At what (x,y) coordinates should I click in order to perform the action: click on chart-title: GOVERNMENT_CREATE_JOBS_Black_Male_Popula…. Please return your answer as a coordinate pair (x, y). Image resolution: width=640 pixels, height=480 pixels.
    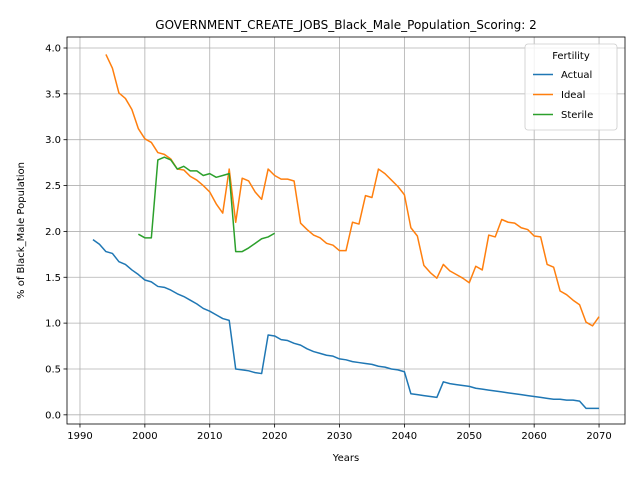
    Looking at the image, I should click on (345, 25).